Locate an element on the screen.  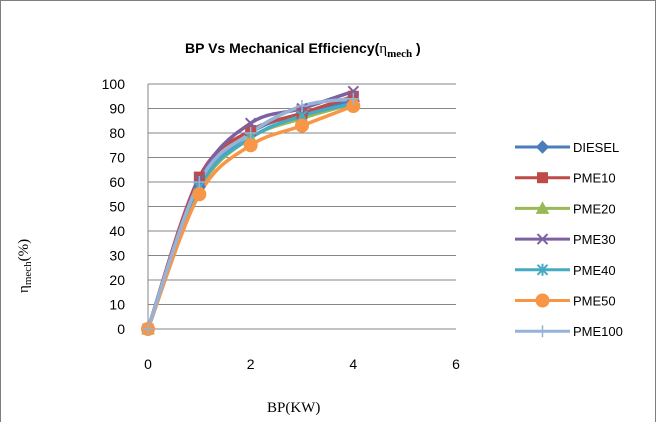
legend-item-pme30: PME30 is located at coordinates (565, 239).